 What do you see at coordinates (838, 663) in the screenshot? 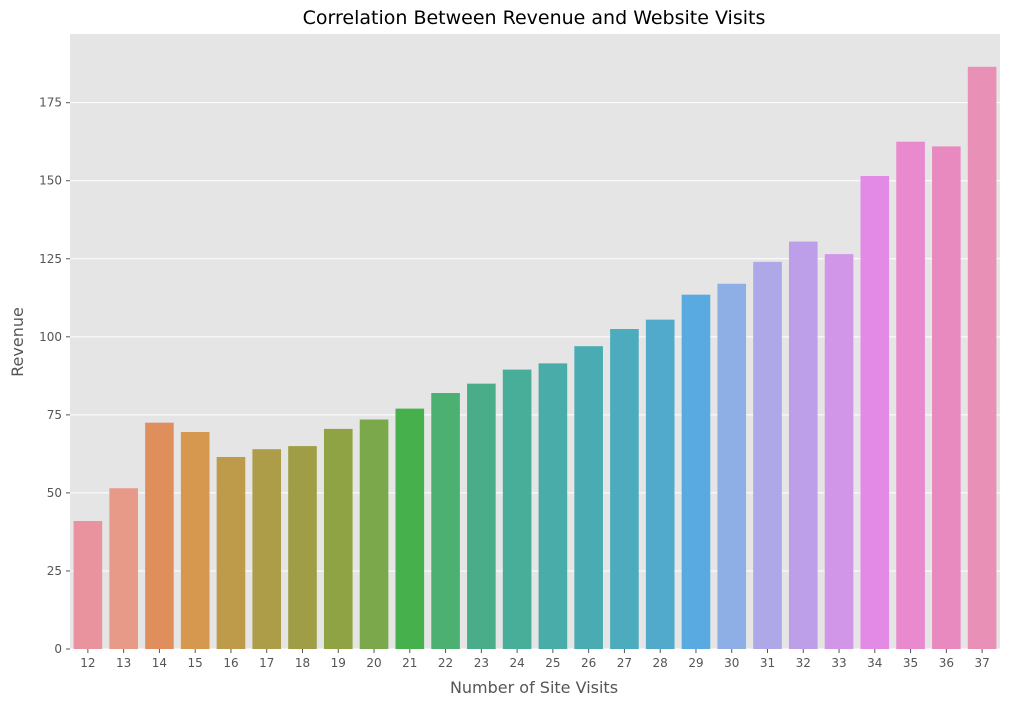
I see `x-tick-label: 33` at bounding box center [838, 663].